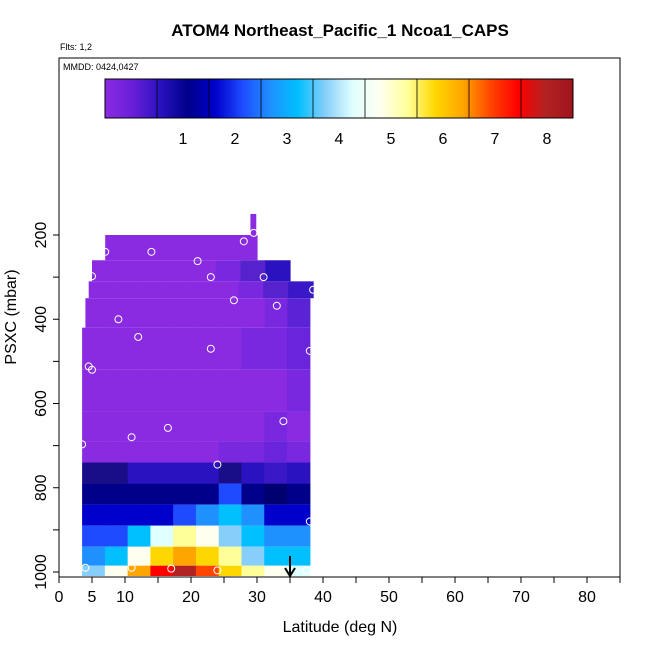 This screenshot has height=650, width=650. What do you see at coordinates (191, 597) in the screenshot?
I see `x-tick-label: 20` at bounding box center [191, 597].